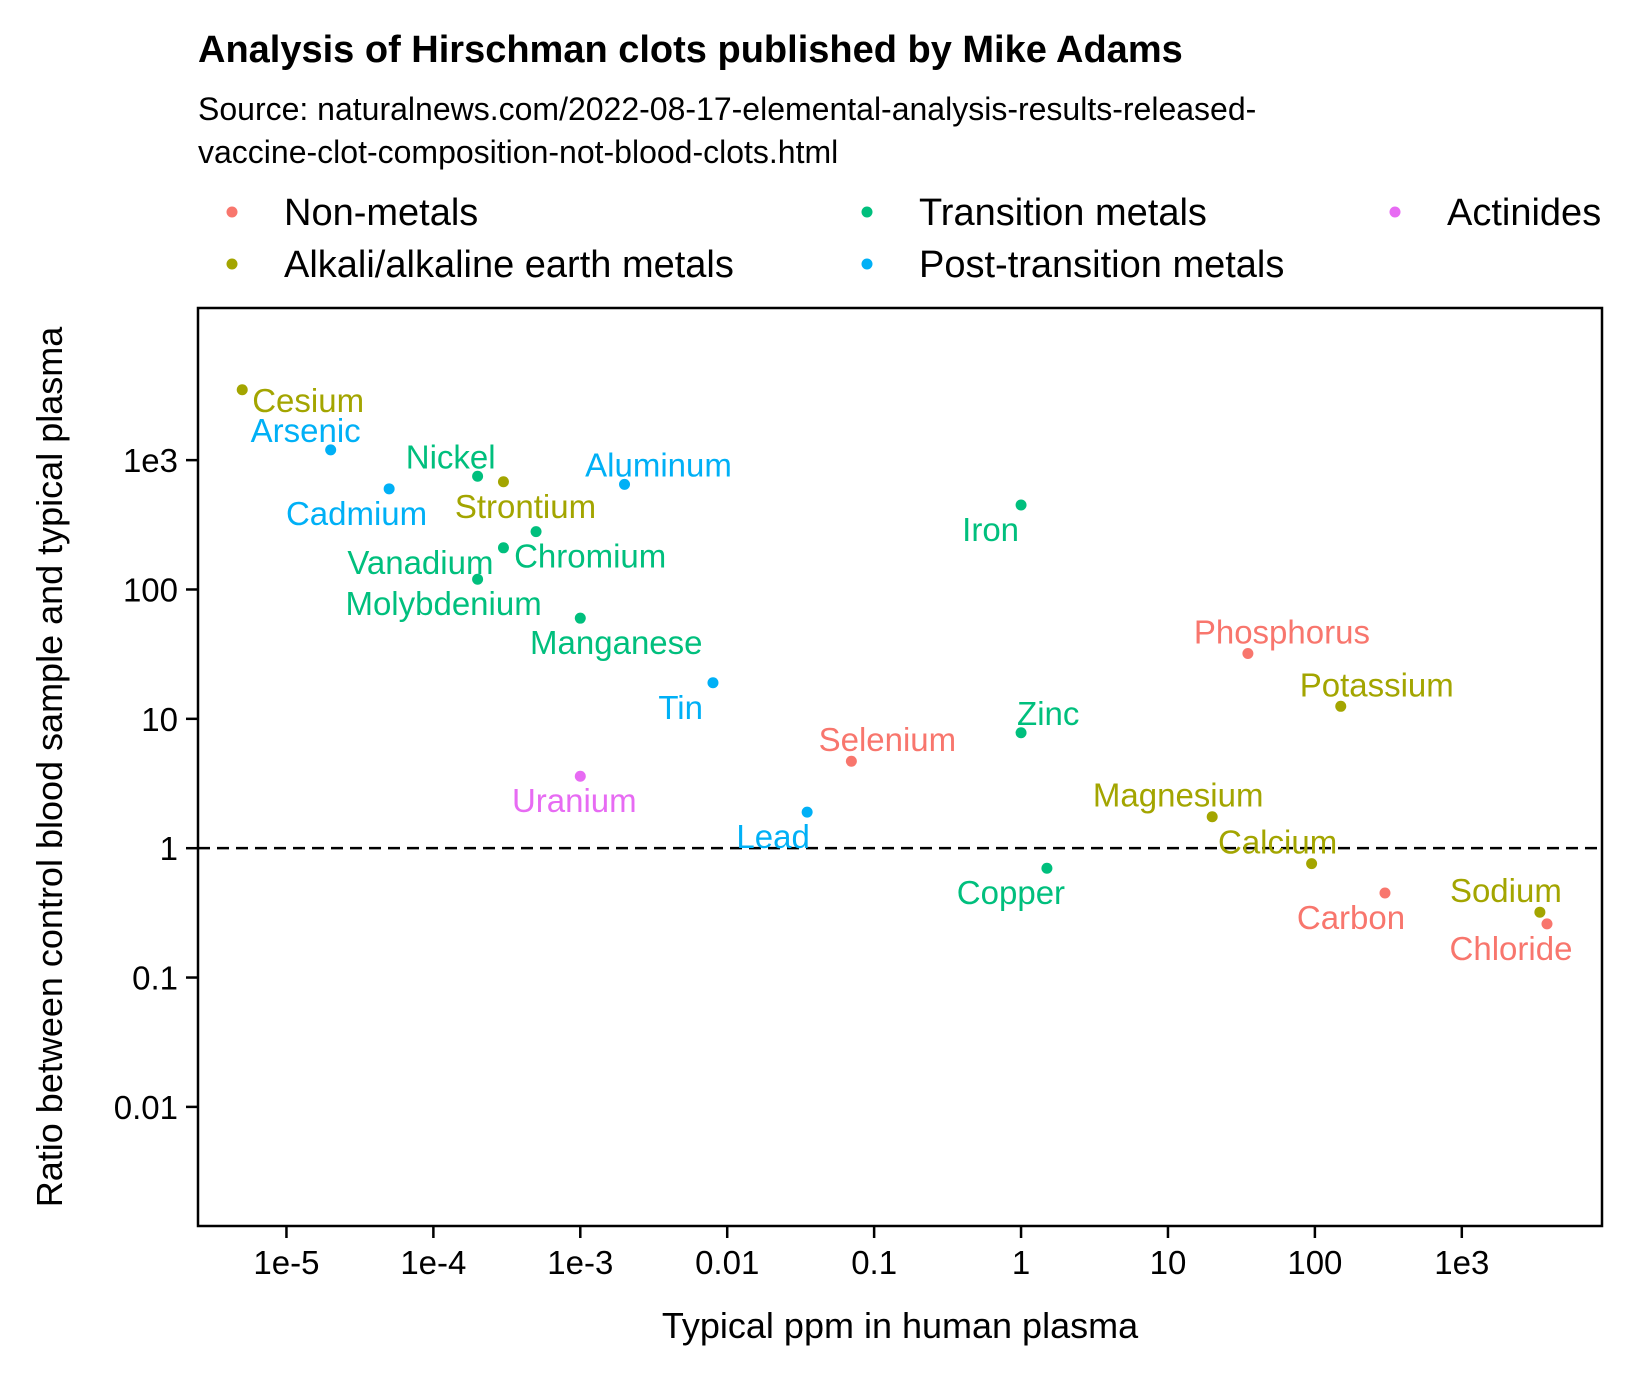 The image size is (1650, 1373). I want to click on data-point-magnesium, so click(1212, 817).